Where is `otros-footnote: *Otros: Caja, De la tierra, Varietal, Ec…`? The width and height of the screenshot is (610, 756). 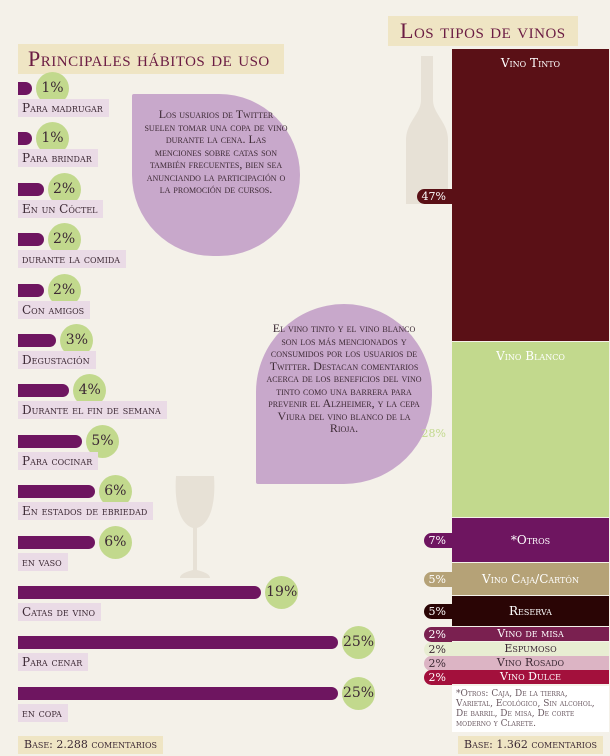 otros-footnote: *Otros: Caja, De la tierra, Varietal, Ec… is located at coordinates (530, 709).